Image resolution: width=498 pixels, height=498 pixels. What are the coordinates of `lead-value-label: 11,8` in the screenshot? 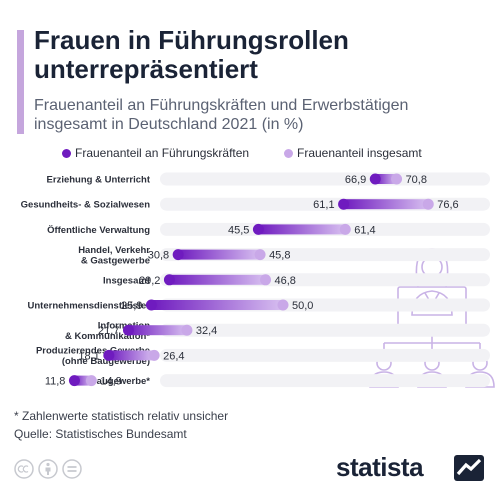 It's located at (55, 382).